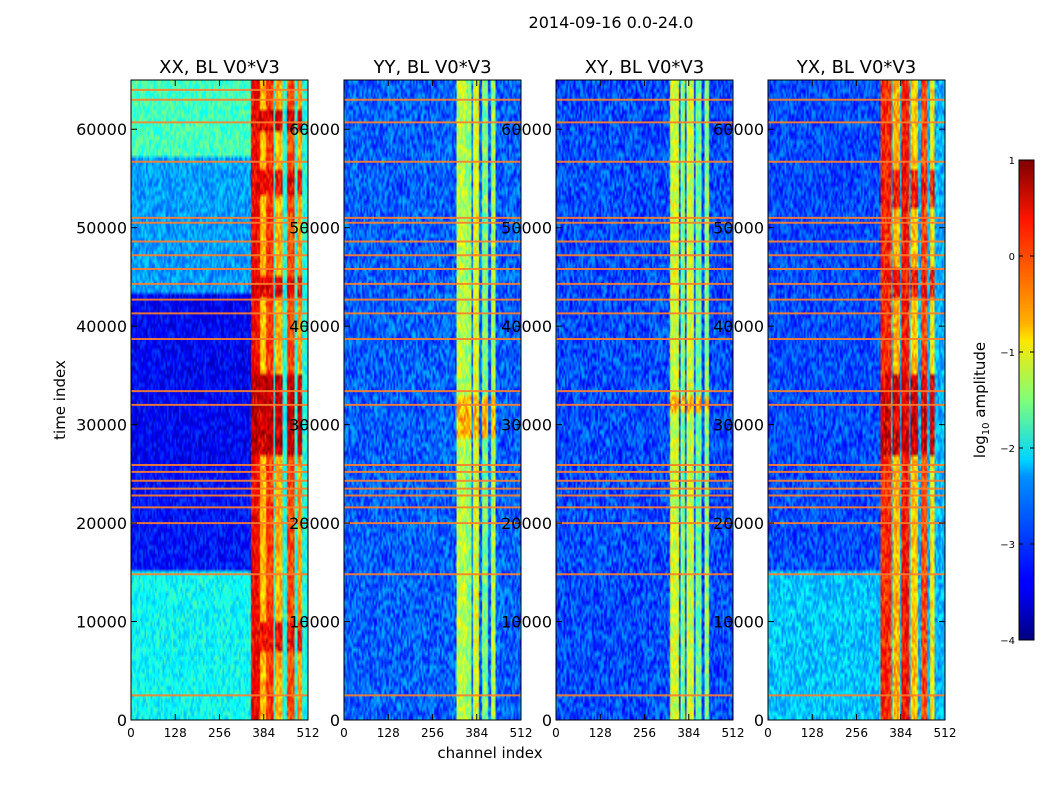 This screenshot has height=800, width=1050. What do you see at coordinates (1007, 641) in the screenshot?
I see `colorbar-tick-label: −4` at bounding box center [1007, 641].